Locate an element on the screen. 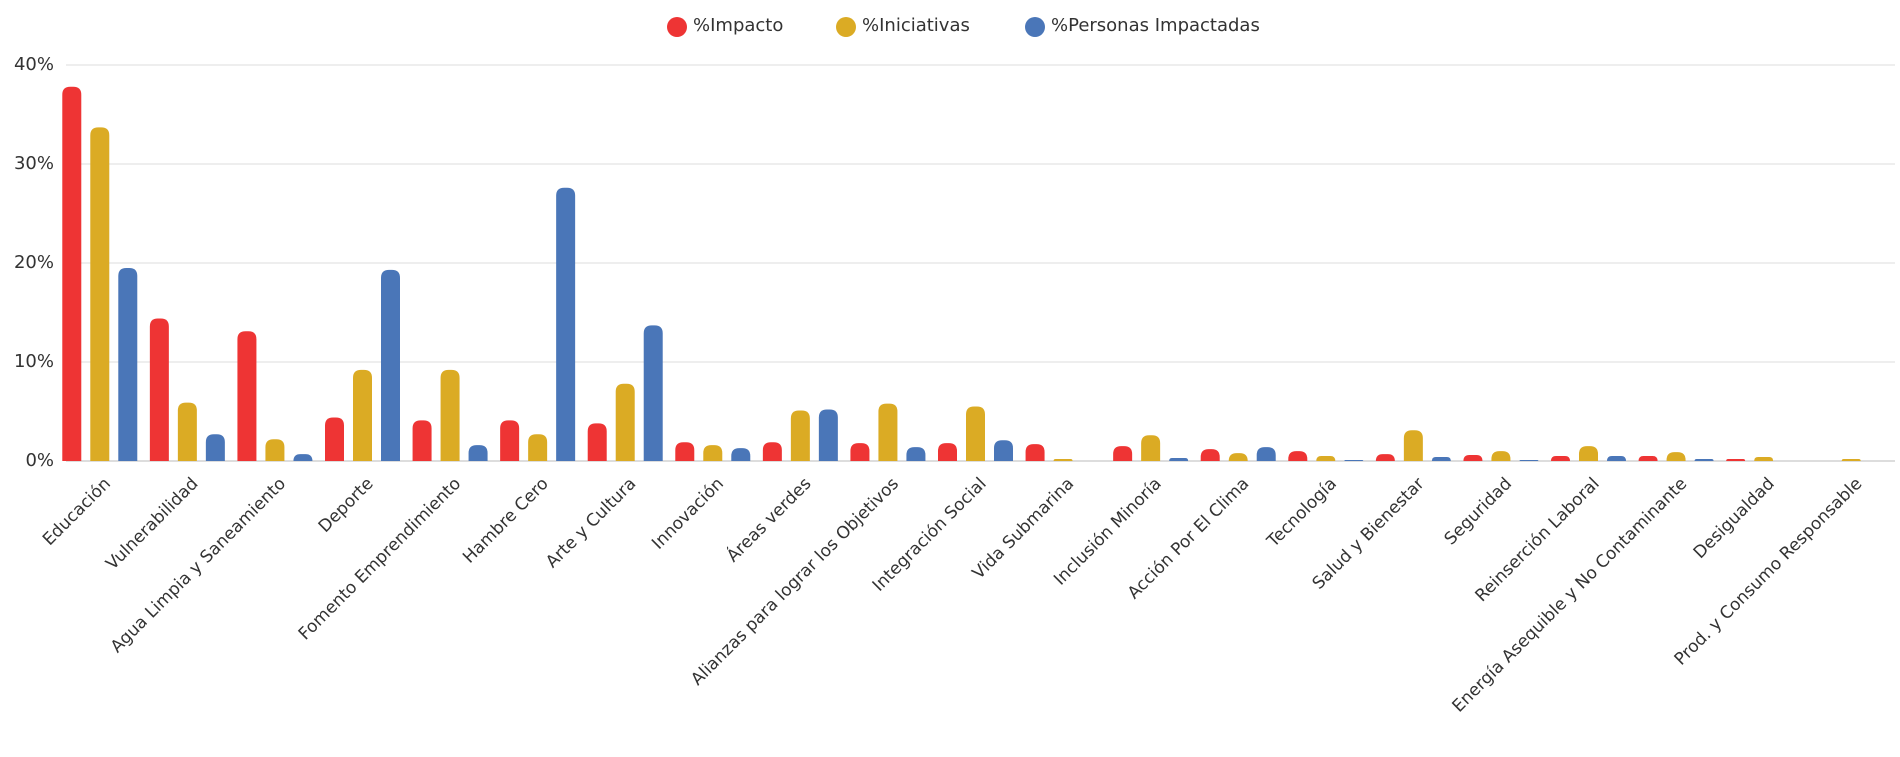 Image resolution: width=1900 pixels, height=757 pixels. y-tick-label: 0% is located at coordinates (39, 460).